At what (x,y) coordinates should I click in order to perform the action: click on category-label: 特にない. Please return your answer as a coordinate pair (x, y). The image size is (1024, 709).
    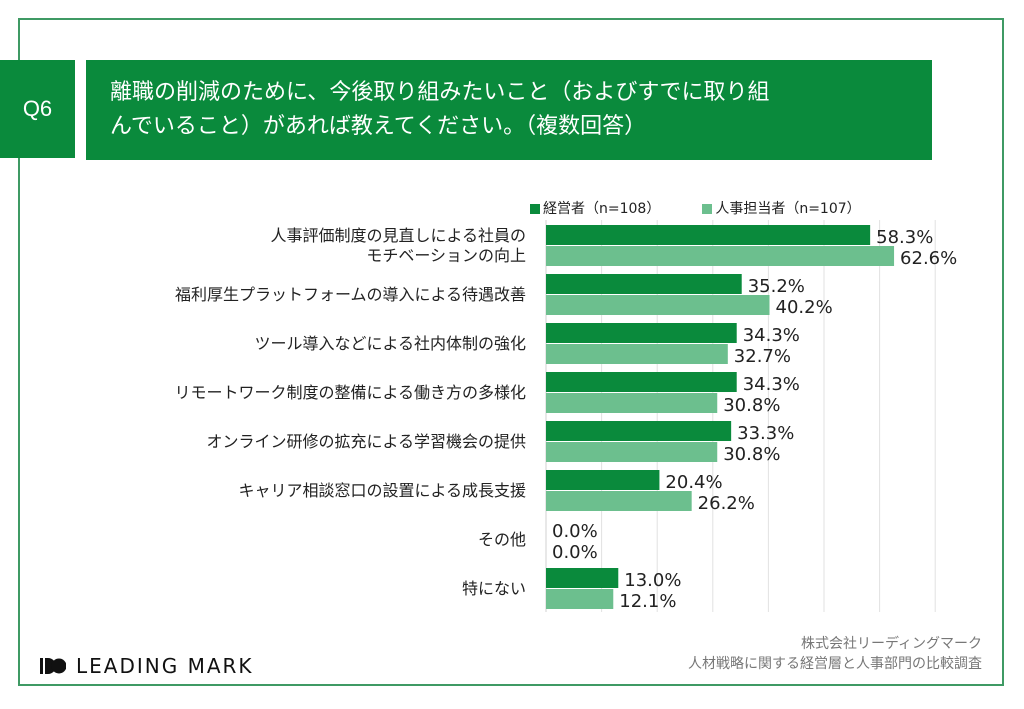
    Looking at the image, I should click on (494, 589).